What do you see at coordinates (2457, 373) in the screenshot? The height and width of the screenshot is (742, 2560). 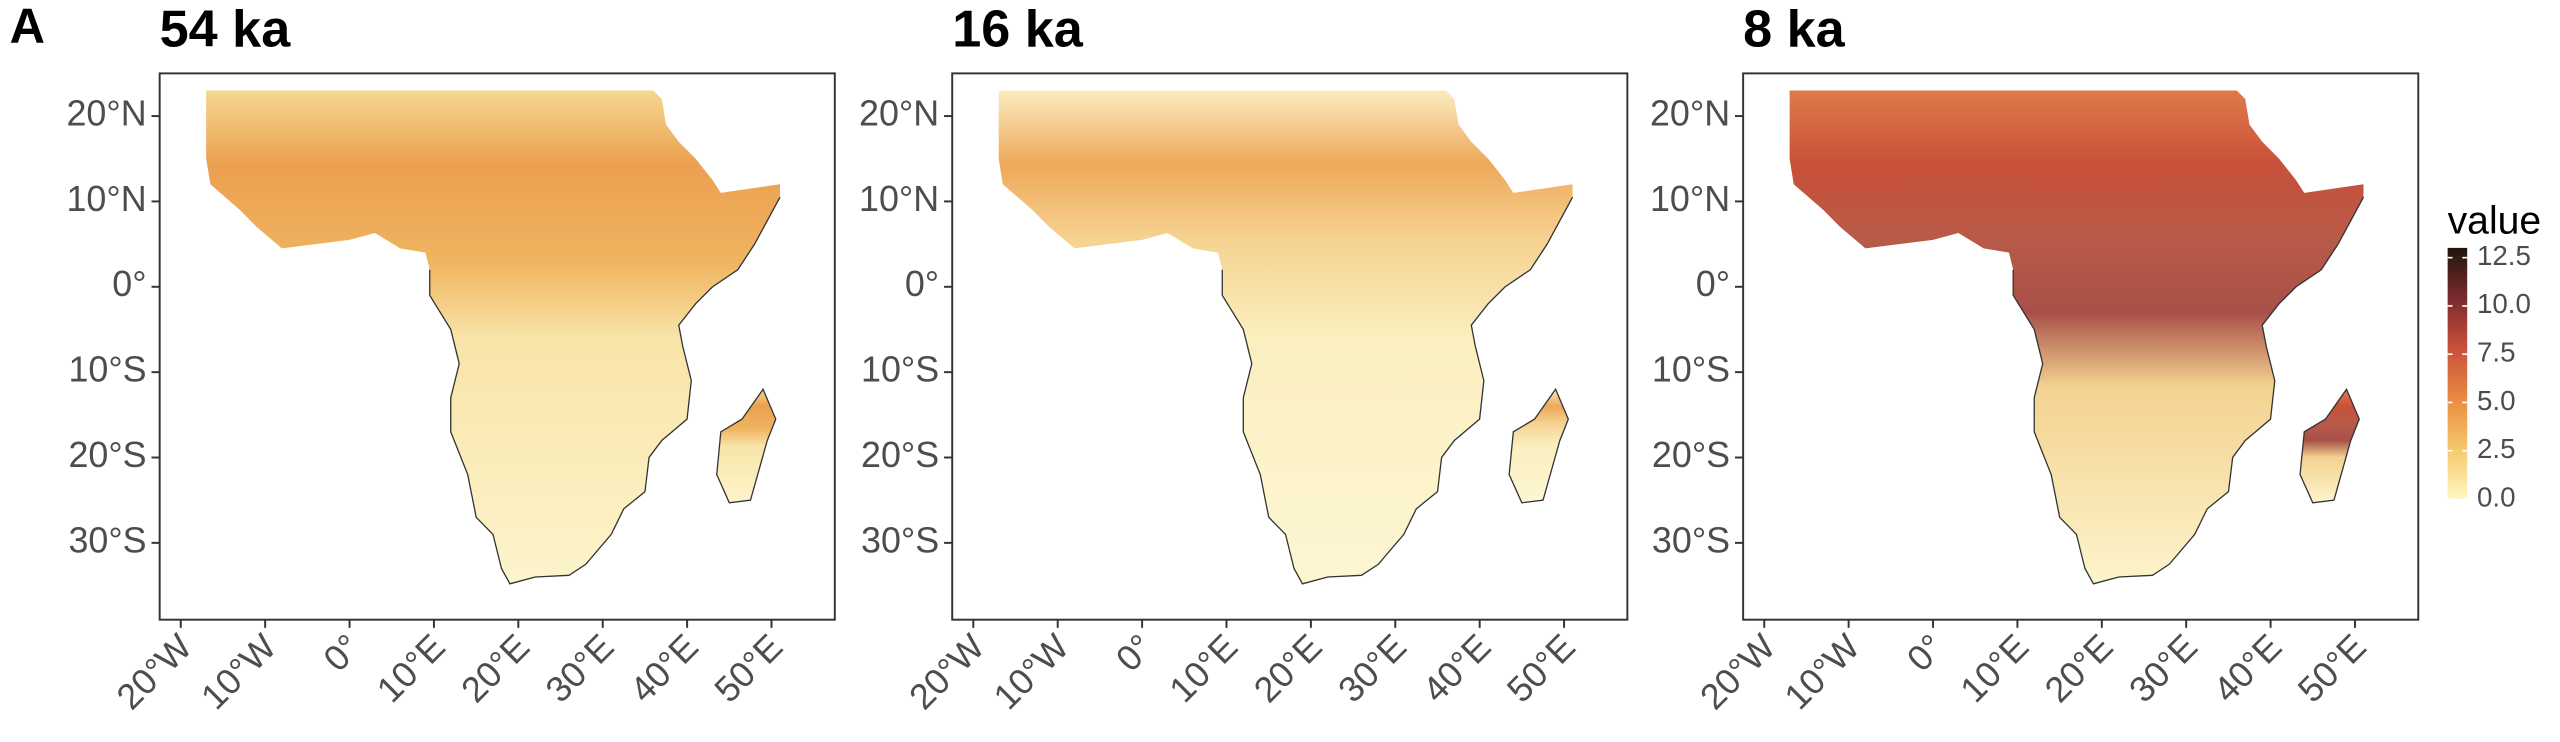 I see `colorbar` at bounding box center [2457, 373].